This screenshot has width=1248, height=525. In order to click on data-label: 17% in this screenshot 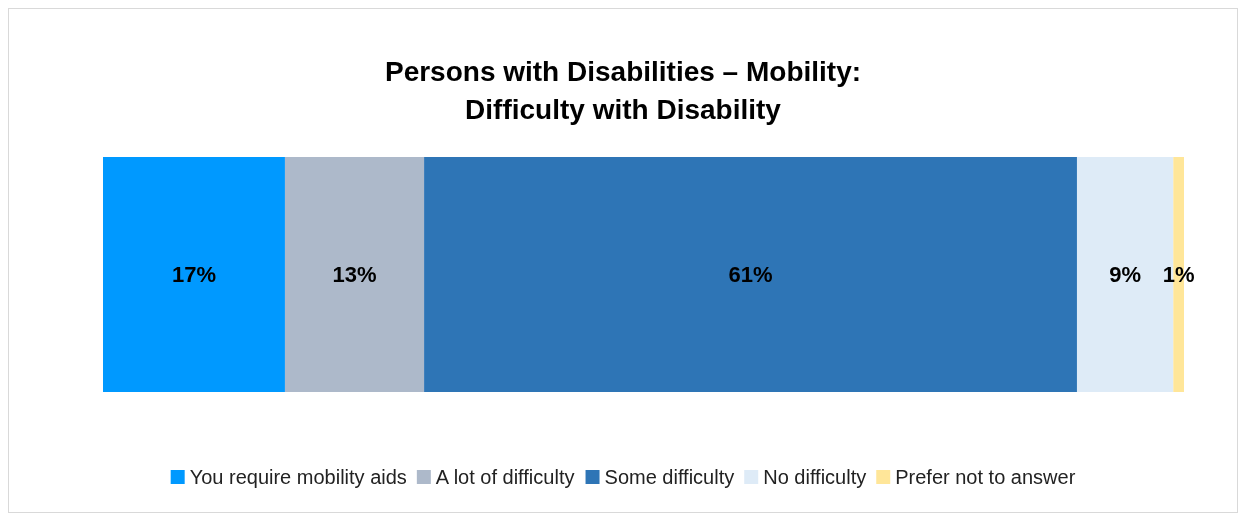, I will do `click(193, 274)`.